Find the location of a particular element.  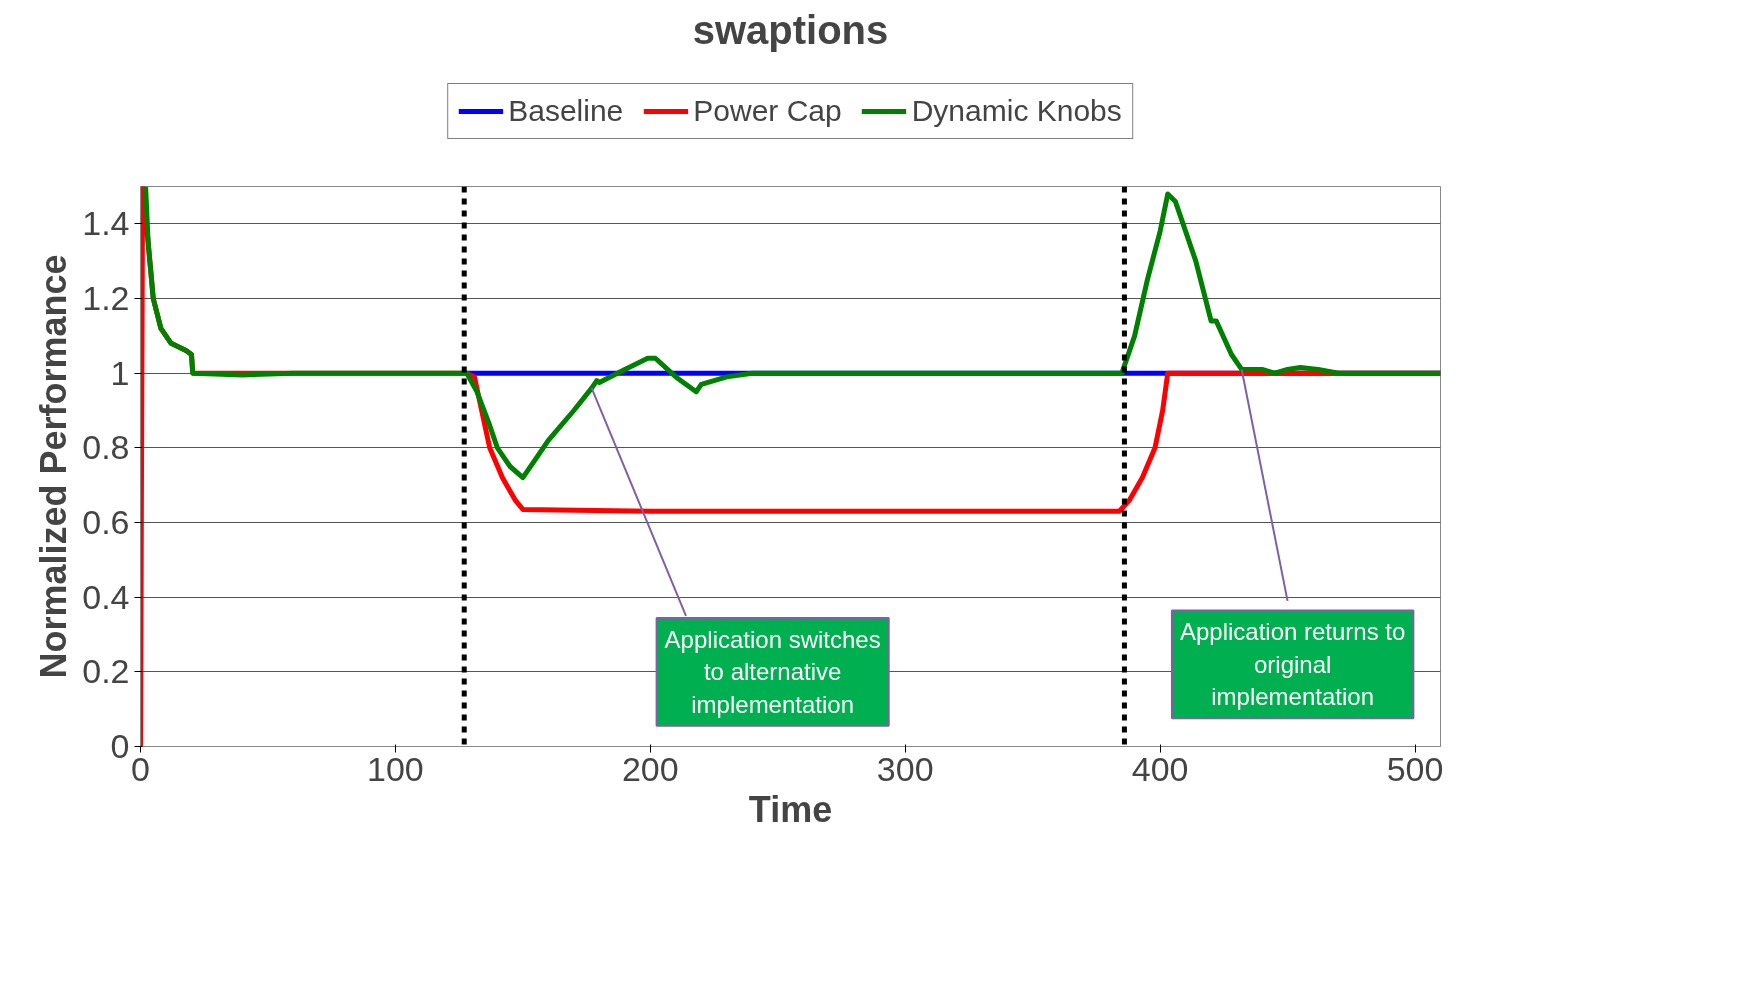

x-tick-label: 200 is located at coordinates (650, 768).